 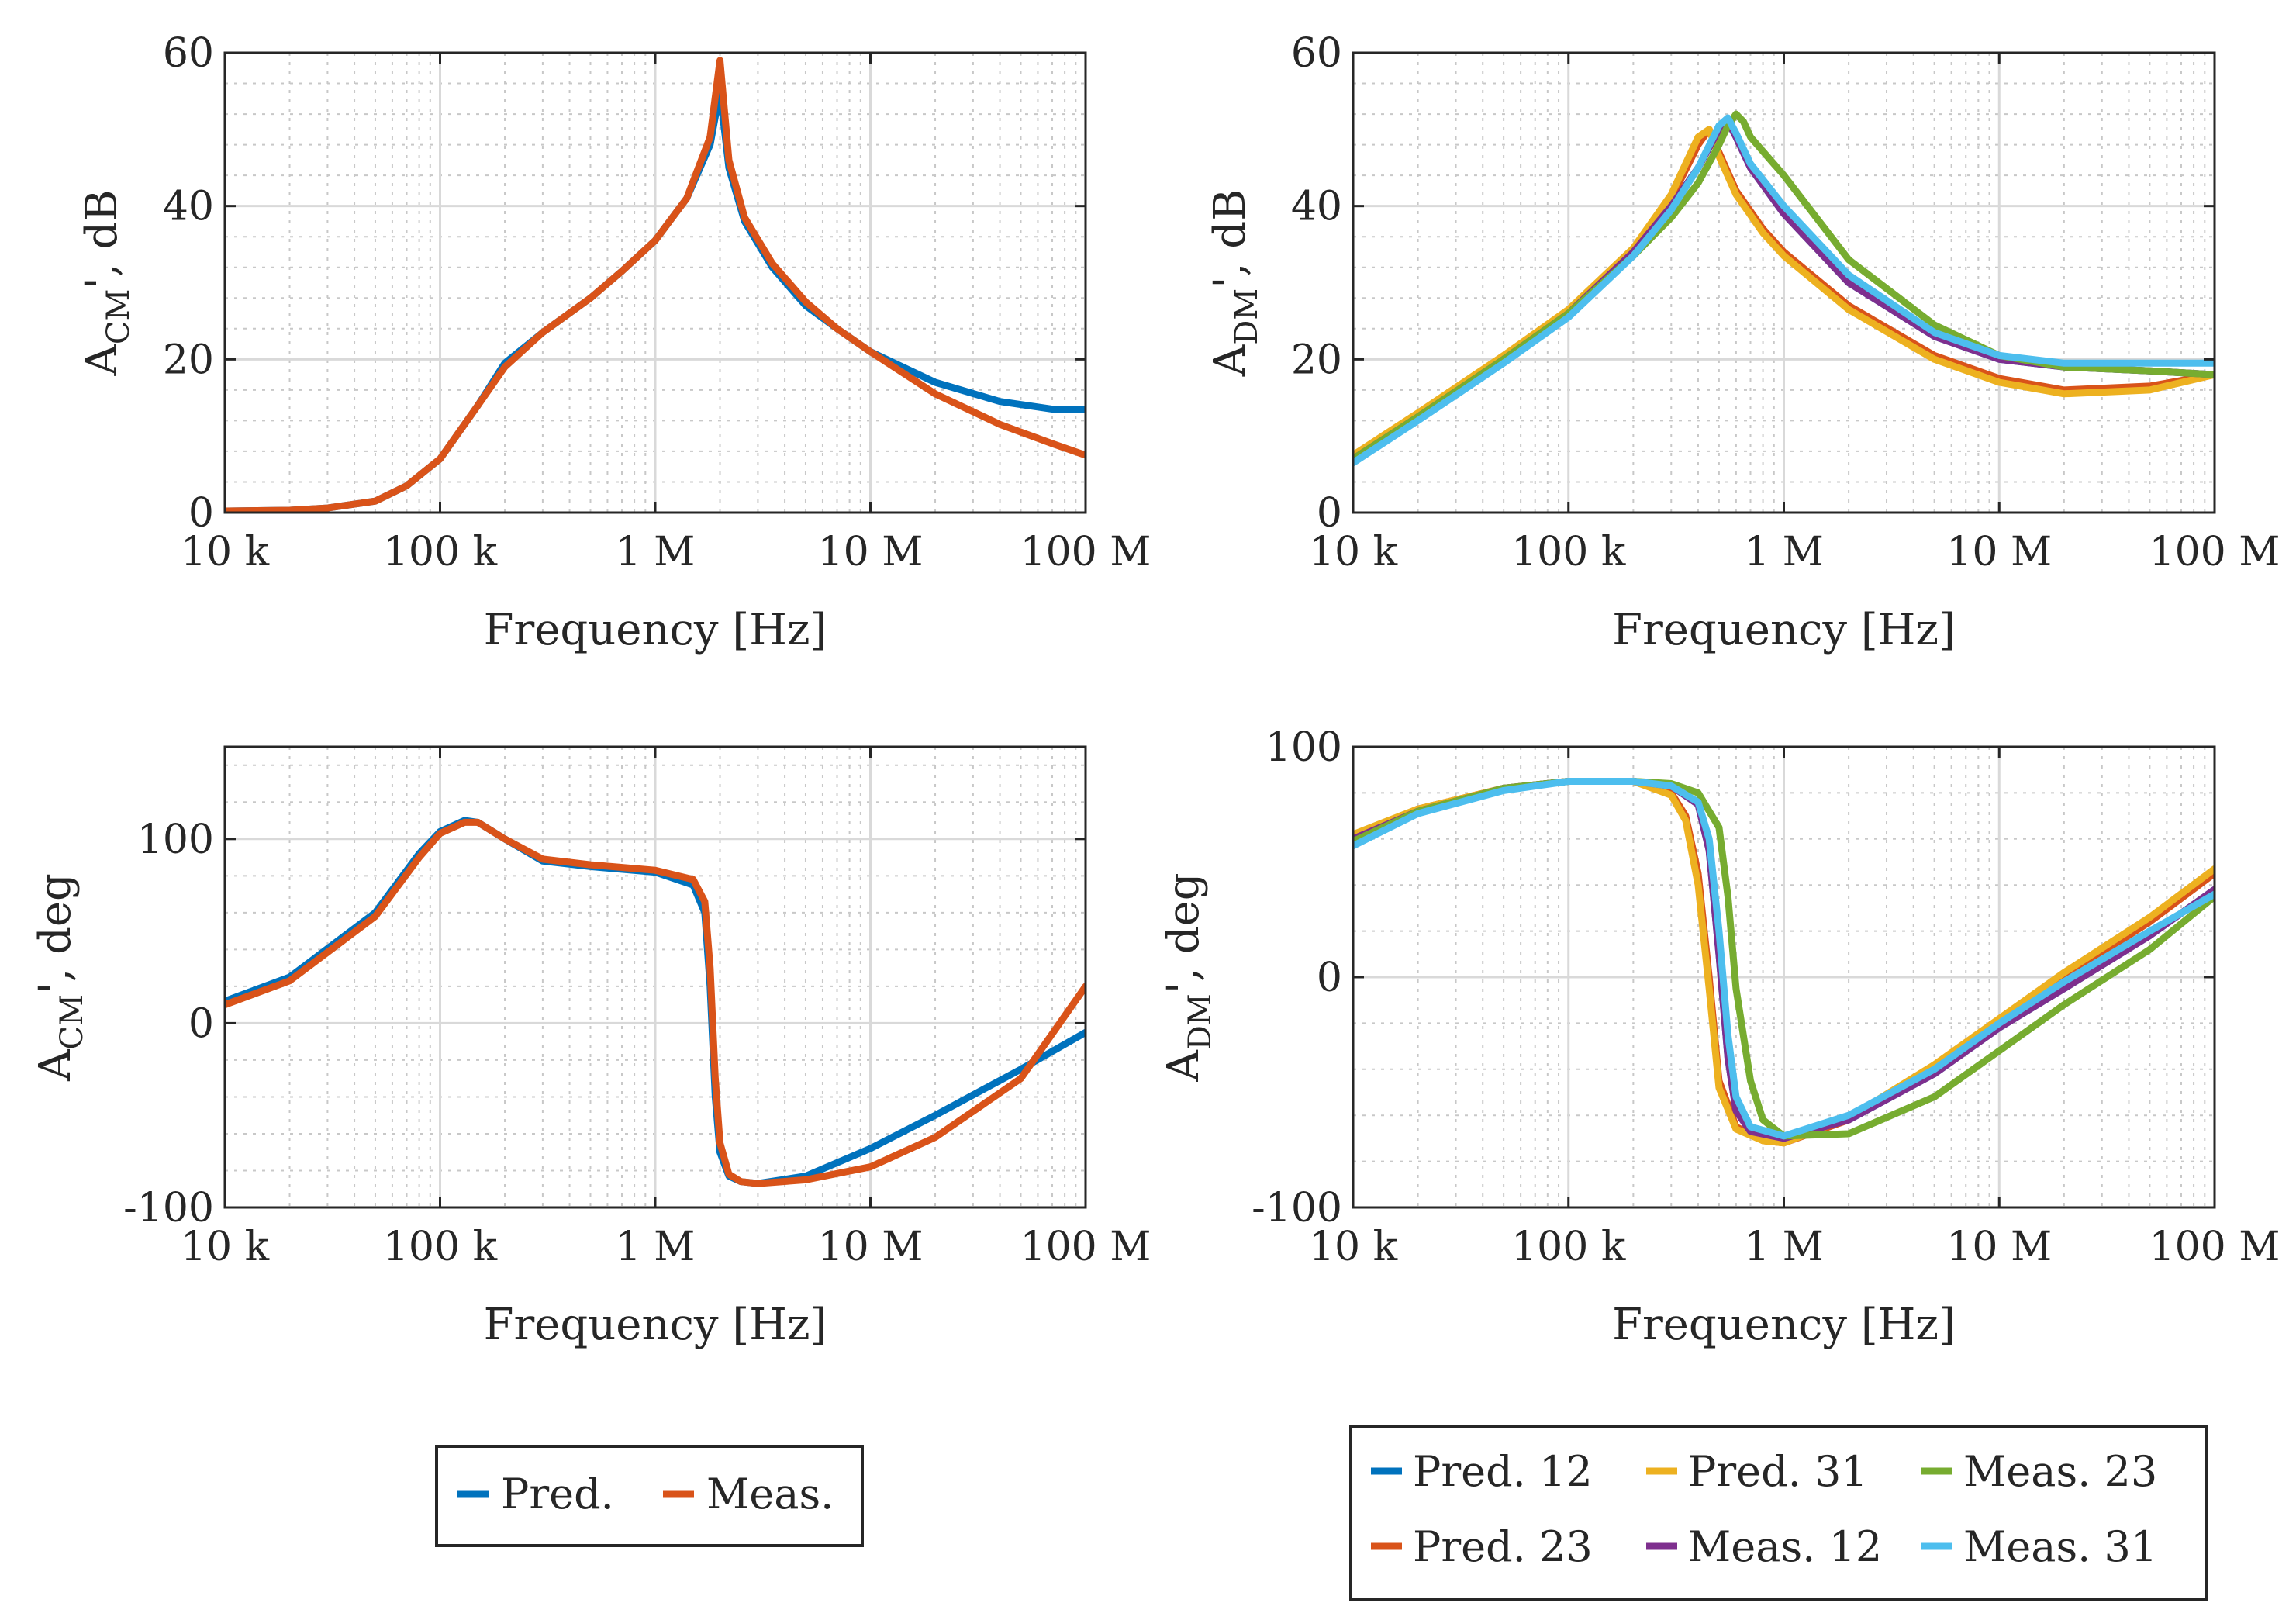 I want to click on legend-label: Pred. 31, so click(x=1778, y=1471).